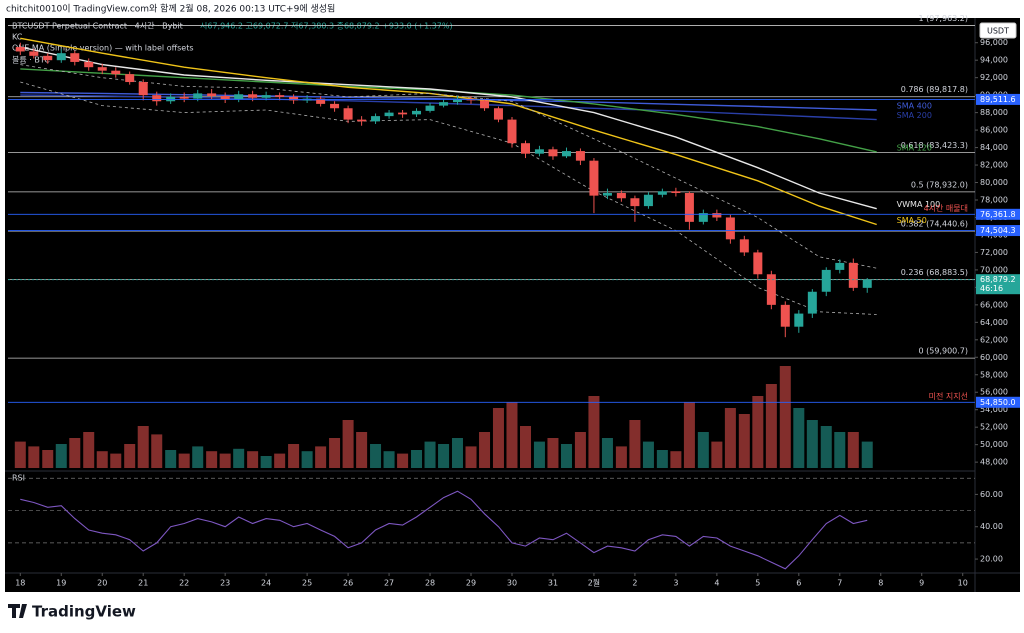 This screenshot has width=1024, height=633. What do you see at coordinates (914, 115) in the screenshot?
I see `ma-label: SMA 200` at bounding box center [914, 115].